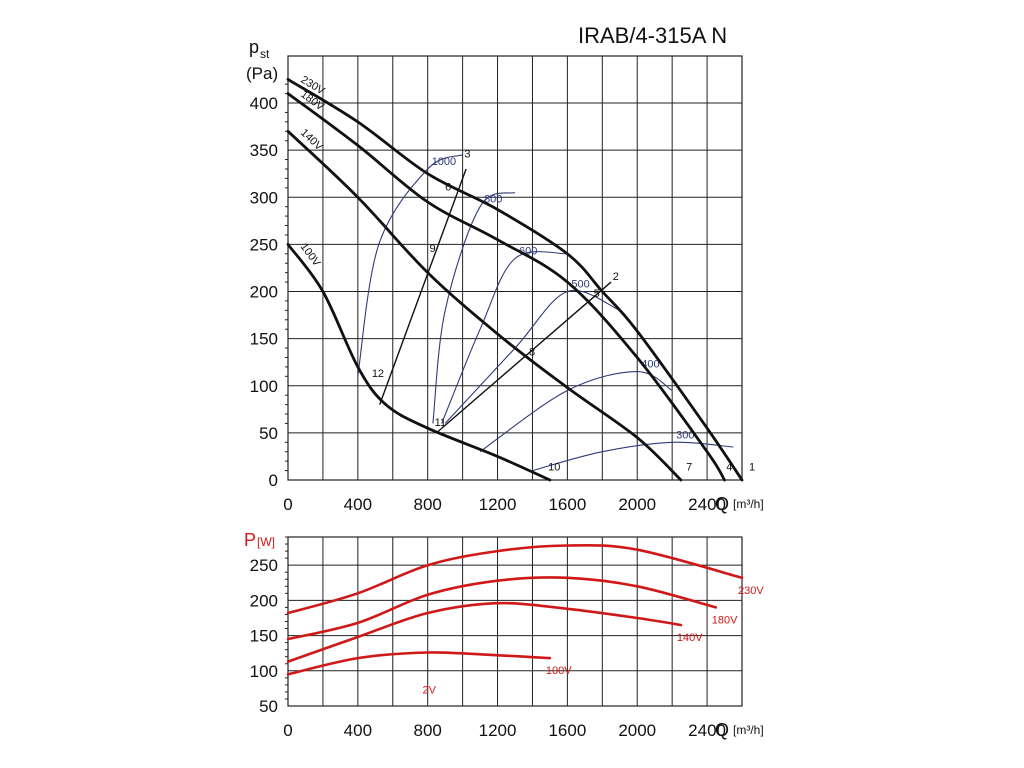 The height and width of the screenshot is (768, 1024). Describe the element at coordinates (264, 600) in the screenshot. I see `y-tick-bottom: 200` at that location.